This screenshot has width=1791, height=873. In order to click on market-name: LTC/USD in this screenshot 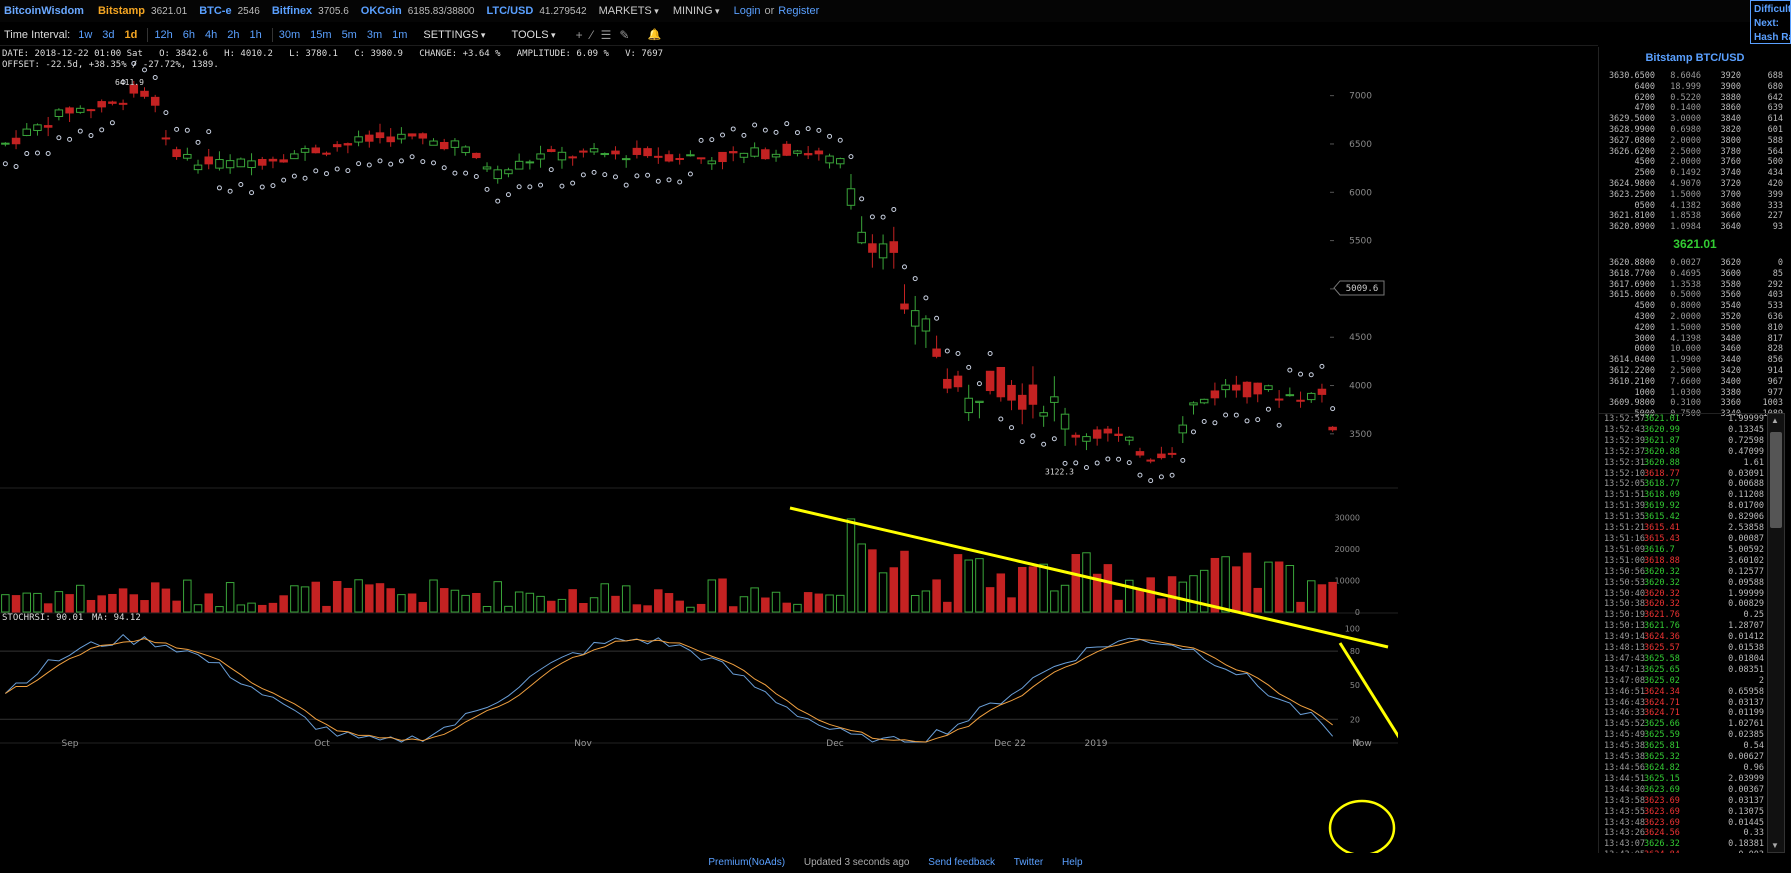, I will do `click(510, 11)`.